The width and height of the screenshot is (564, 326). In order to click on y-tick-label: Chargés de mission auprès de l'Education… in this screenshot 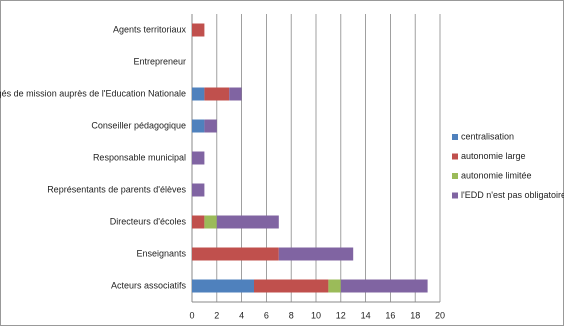, I will do `click(93, 93)`.